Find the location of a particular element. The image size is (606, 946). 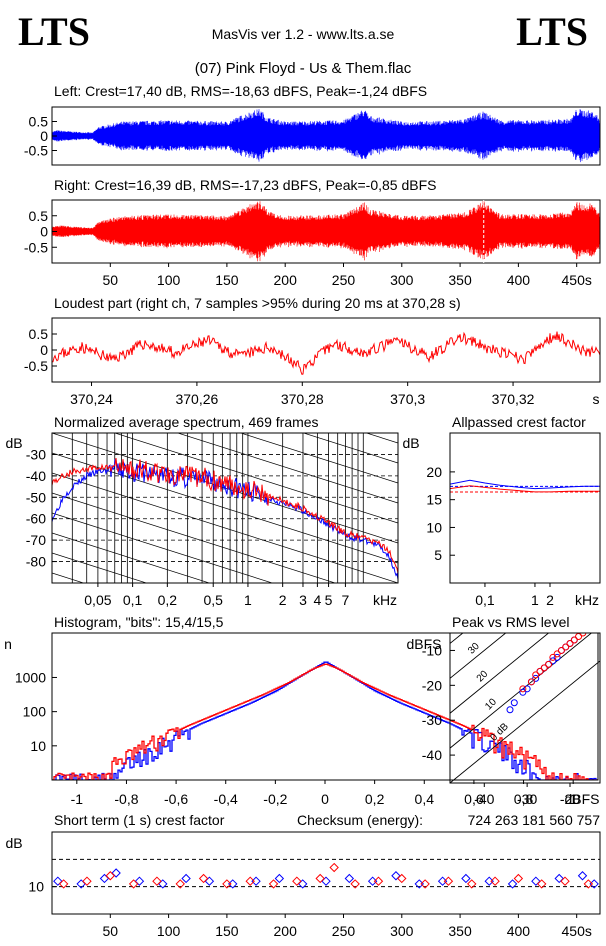

x-tick-label: 2 is located at coordinates (283, 600).